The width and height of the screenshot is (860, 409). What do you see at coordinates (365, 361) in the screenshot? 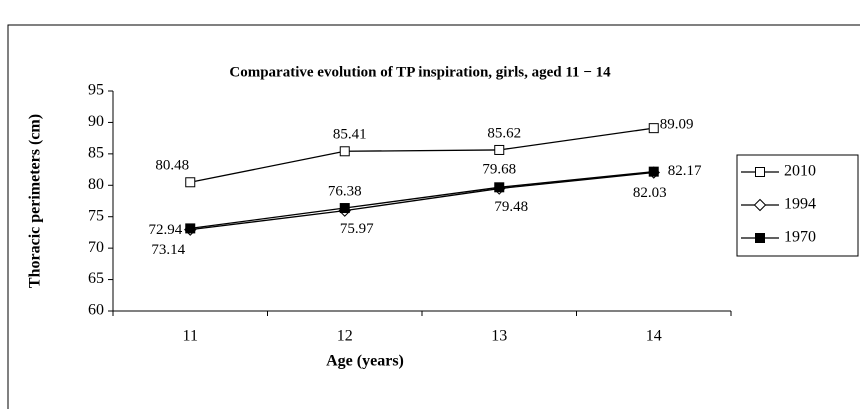
I see `x-axis-label: Age (years)` at bounding box center [365, 361].